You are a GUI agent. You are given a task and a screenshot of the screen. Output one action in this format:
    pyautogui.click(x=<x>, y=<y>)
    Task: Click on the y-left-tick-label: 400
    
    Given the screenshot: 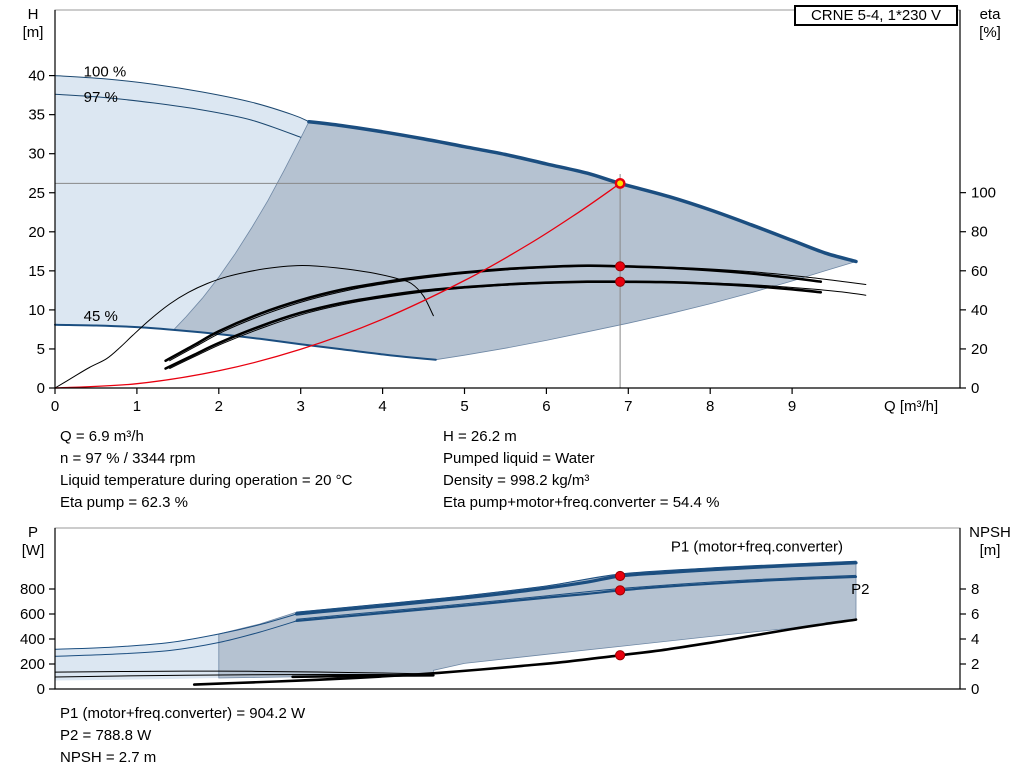 What is the action you would take?
    pyautogui.click(x=32, y=639)
    